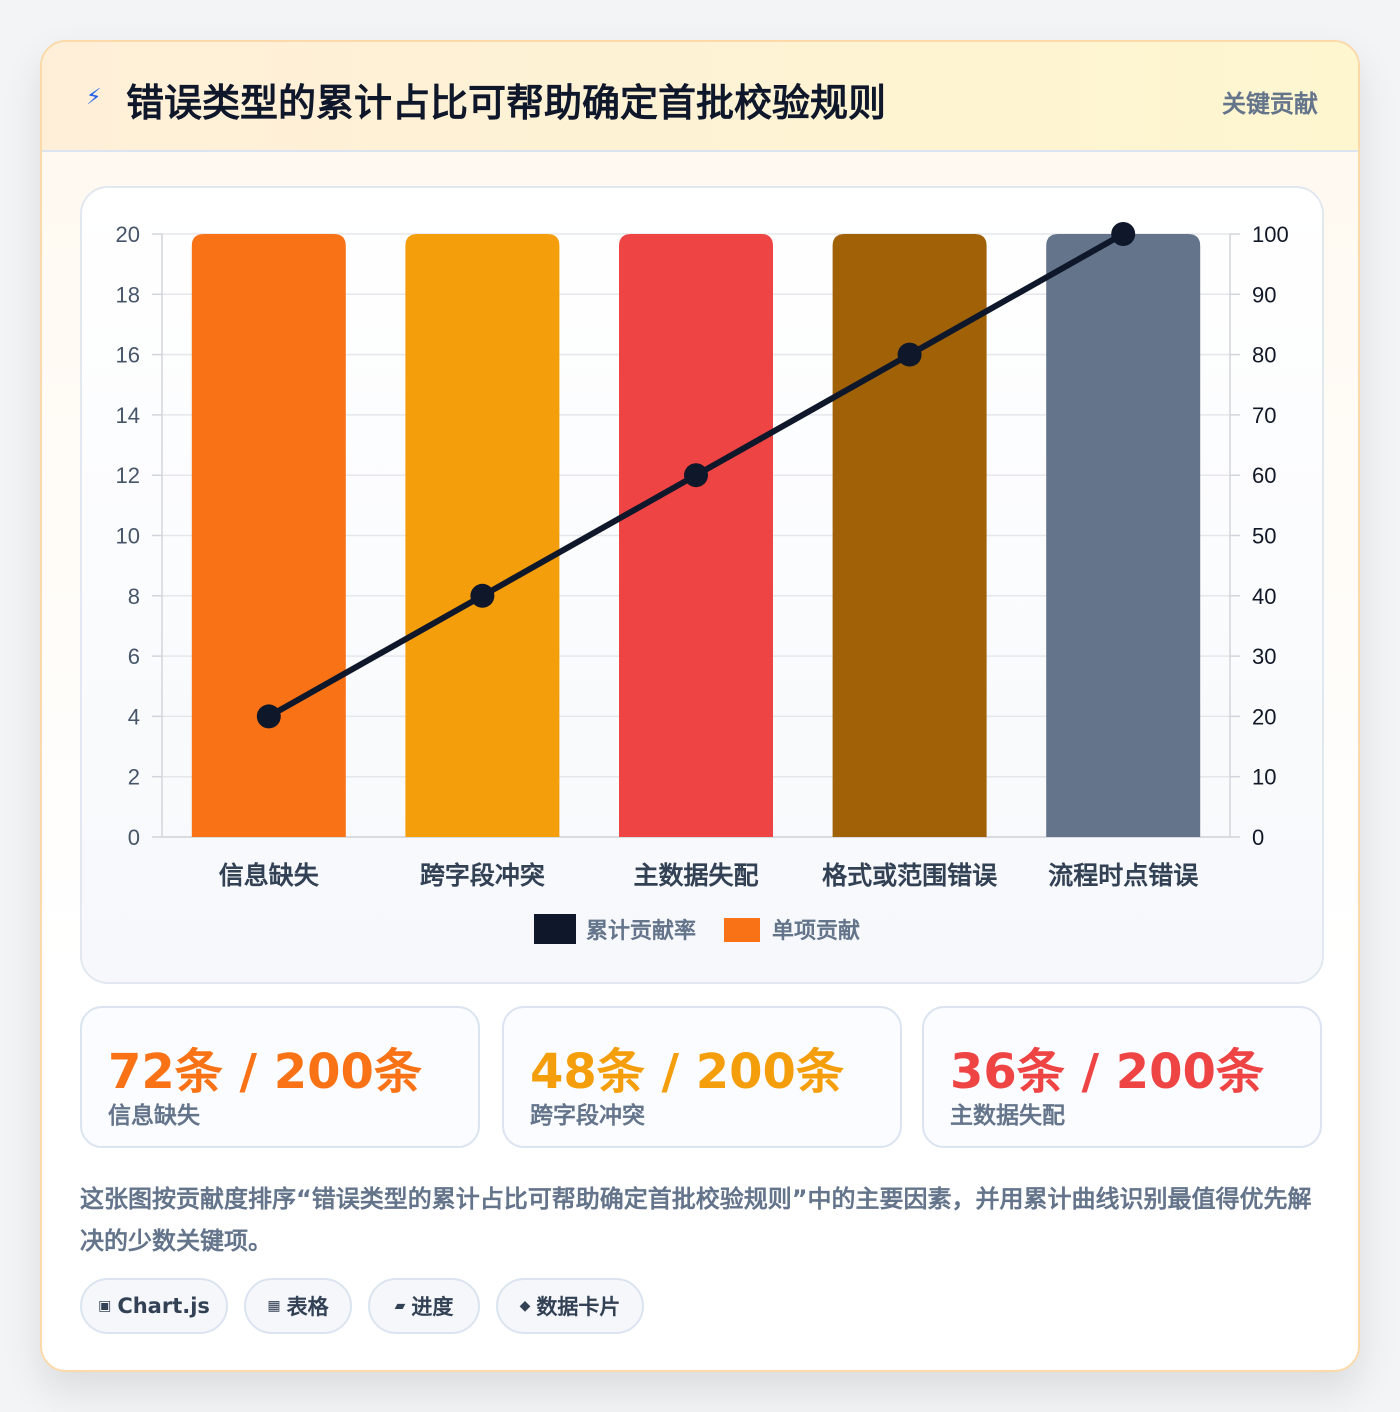 The image size is (1400, 1412). I want to click on y-right-tick-label: 30, so click(1264, 656).